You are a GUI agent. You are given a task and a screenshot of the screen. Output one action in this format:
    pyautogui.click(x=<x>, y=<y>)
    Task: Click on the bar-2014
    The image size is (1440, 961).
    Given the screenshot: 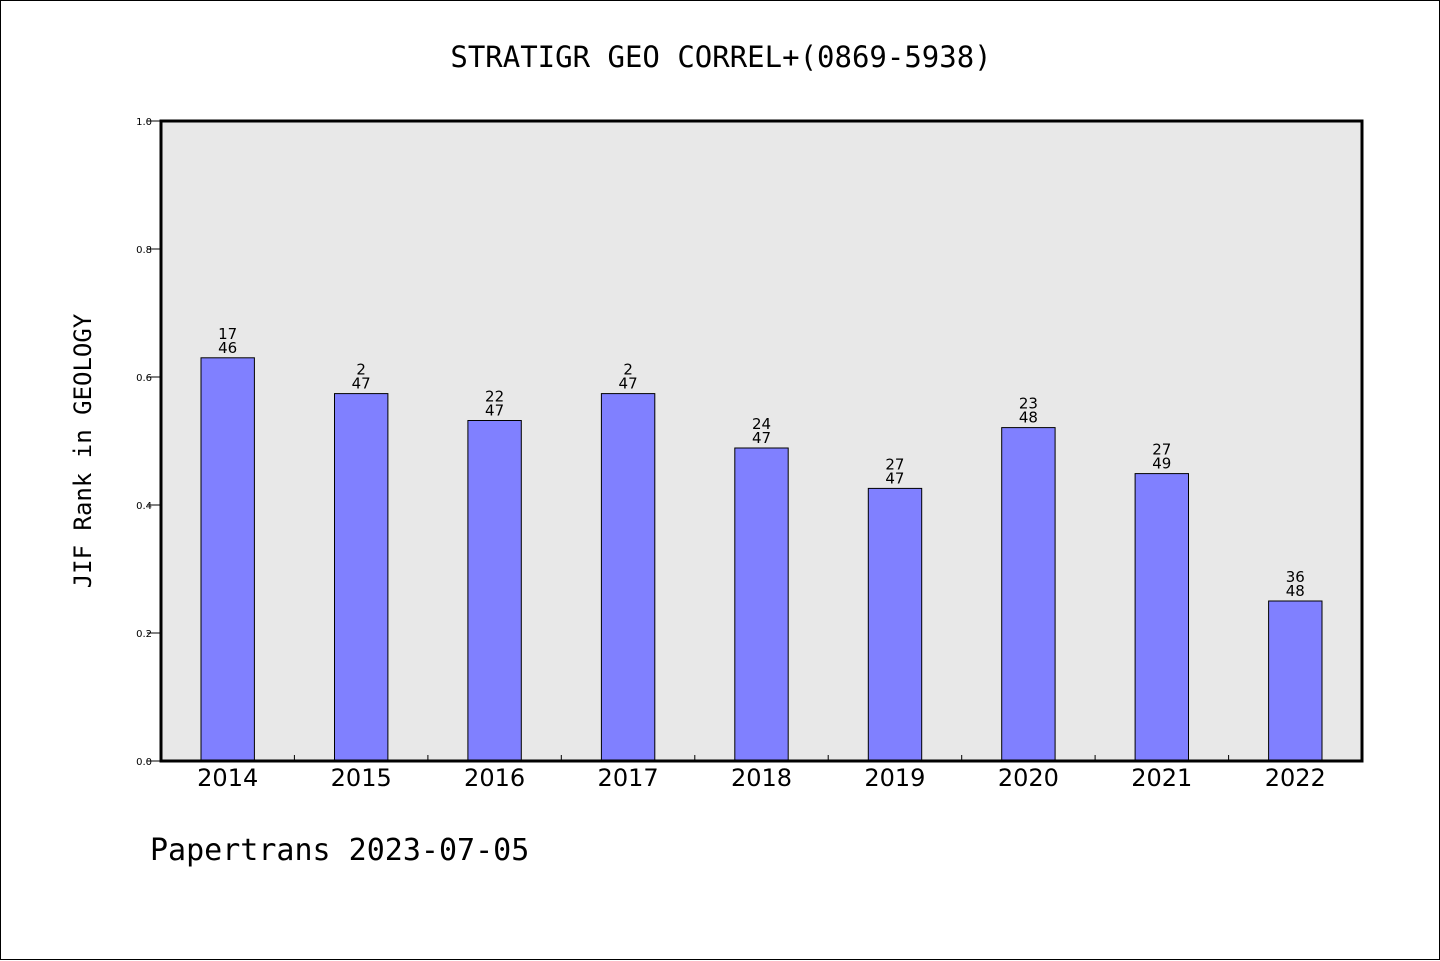 What is the action you would take?
    pyautogui.click(x=227, y=559)
    